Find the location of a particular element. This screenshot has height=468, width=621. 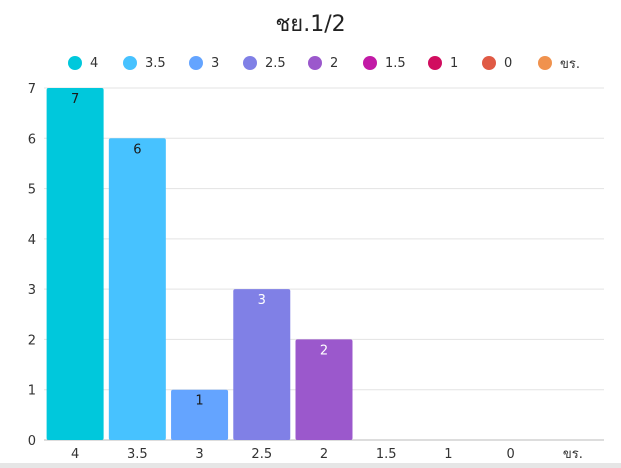

legend-label: 3.5 is located at coordinates (155, 63).